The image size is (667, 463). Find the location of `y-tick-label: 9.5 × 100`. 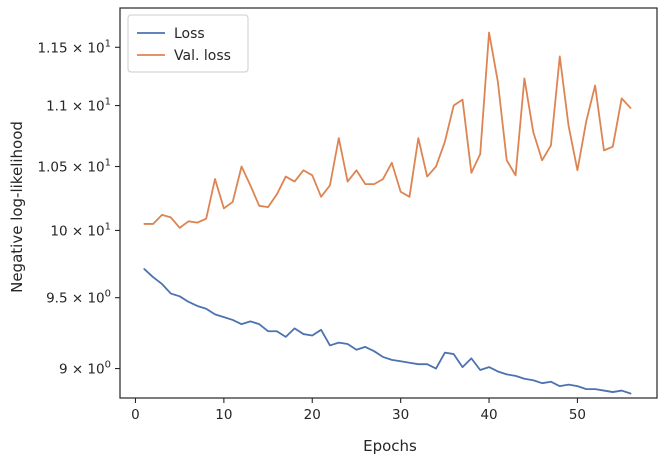

y-tick-label: 9.5 × 100 is located at coordinates (78, 298).